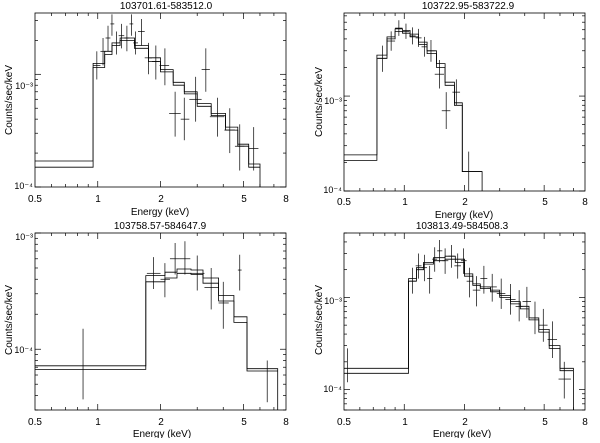  What do you see at coordinates (160, 226) in the screenshot?
I see `panel-3-title: 103758.57-584647.9` at bounding box center [160, 226].